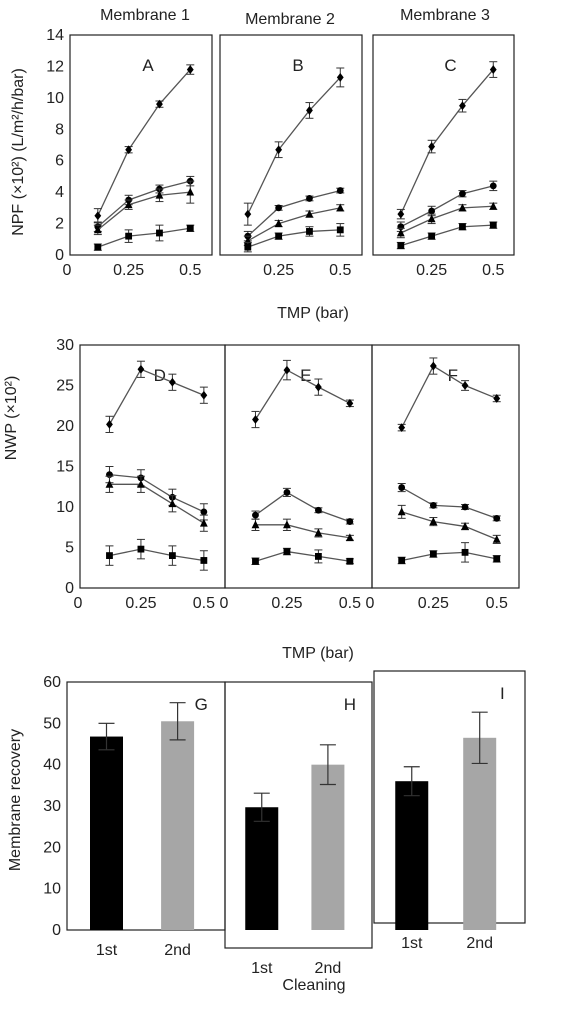  Describe the element at coordinates (328, 847) in the screenshot. I see `bar-2nd` at that location.